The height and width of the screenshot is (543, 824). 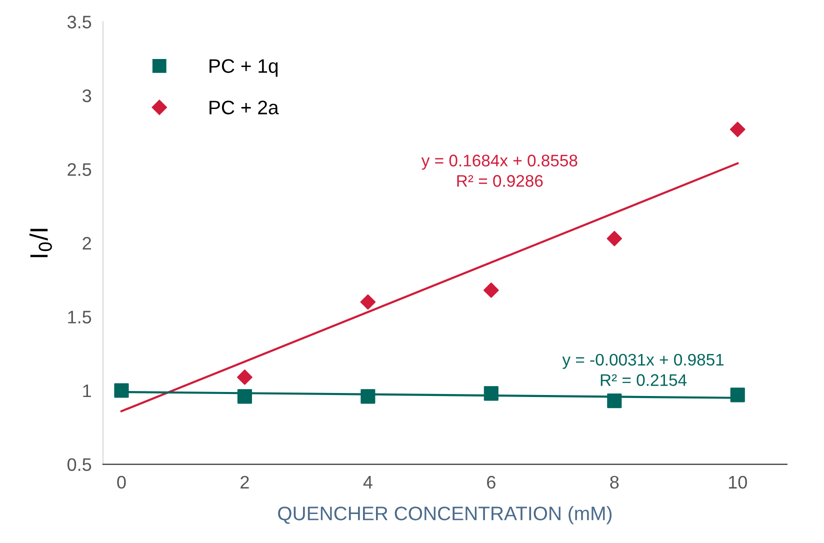 I want to click on y-tick-label: 1.5, so click(x=80, y=317).